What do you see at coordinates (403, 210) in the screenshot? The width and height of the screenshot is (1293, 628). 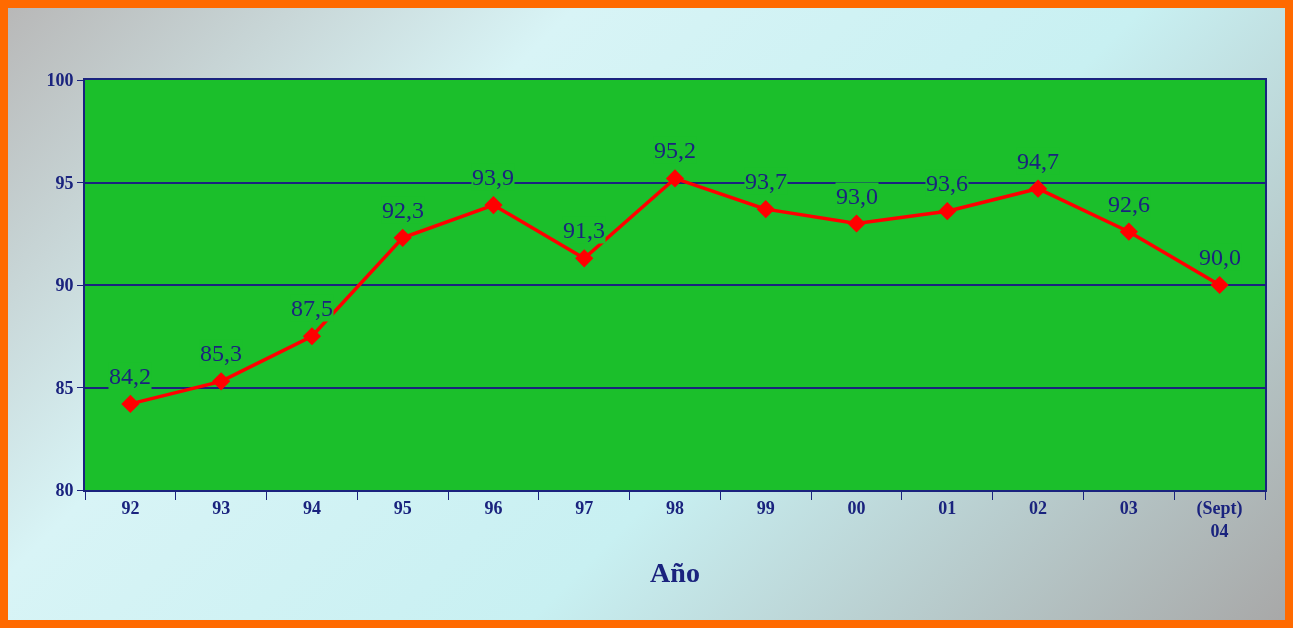 I see `data-label: 92,3` at bounding box center [403, 210].